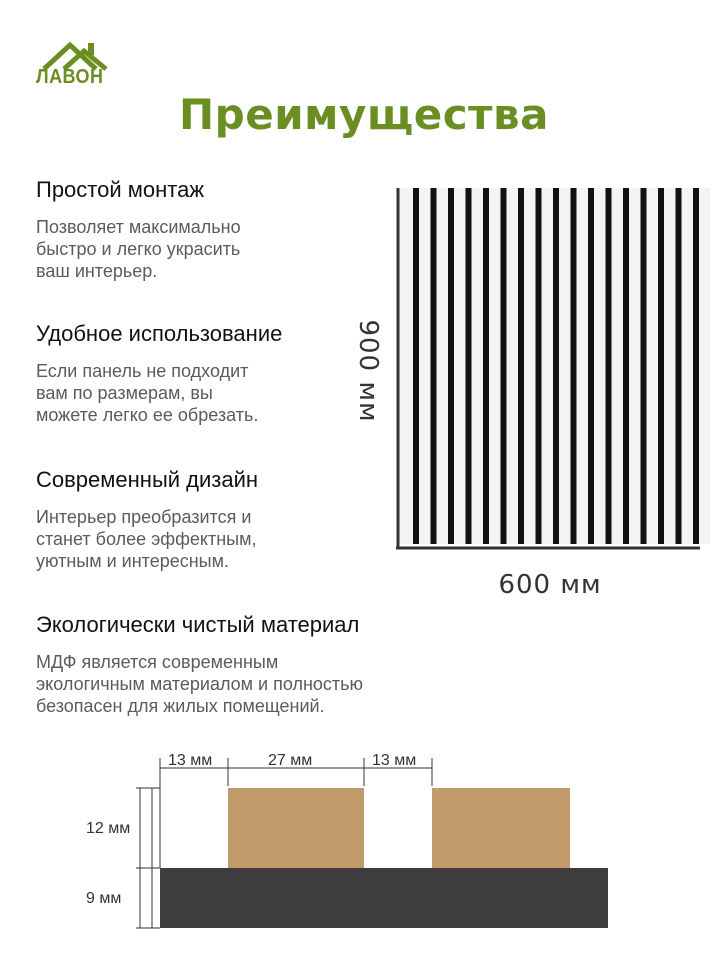  Describe the element at coordinates (70, 77) in the screenshot. I see `logo-text: ЛАВОН` at that location.